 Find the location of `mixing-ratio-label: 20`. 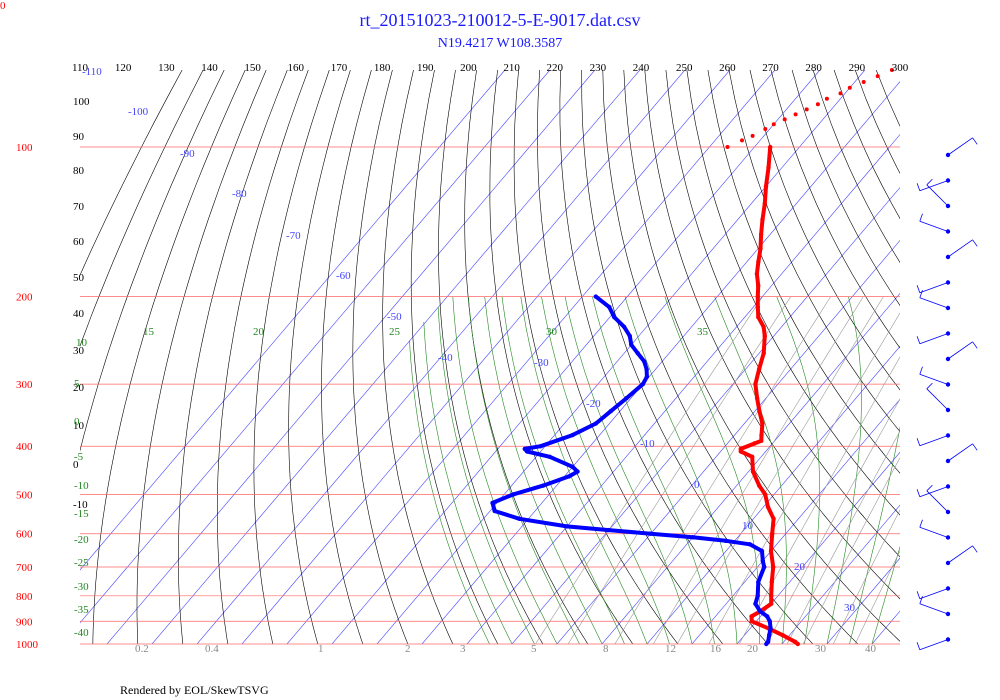

mixing-ratio-label: 20 is located at coordinates (753, 649).